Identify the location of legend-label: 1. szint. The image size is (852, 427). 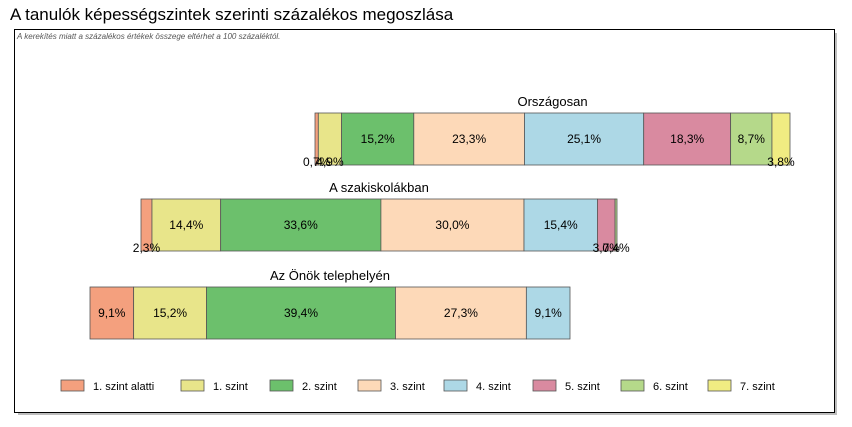
(230, 387).